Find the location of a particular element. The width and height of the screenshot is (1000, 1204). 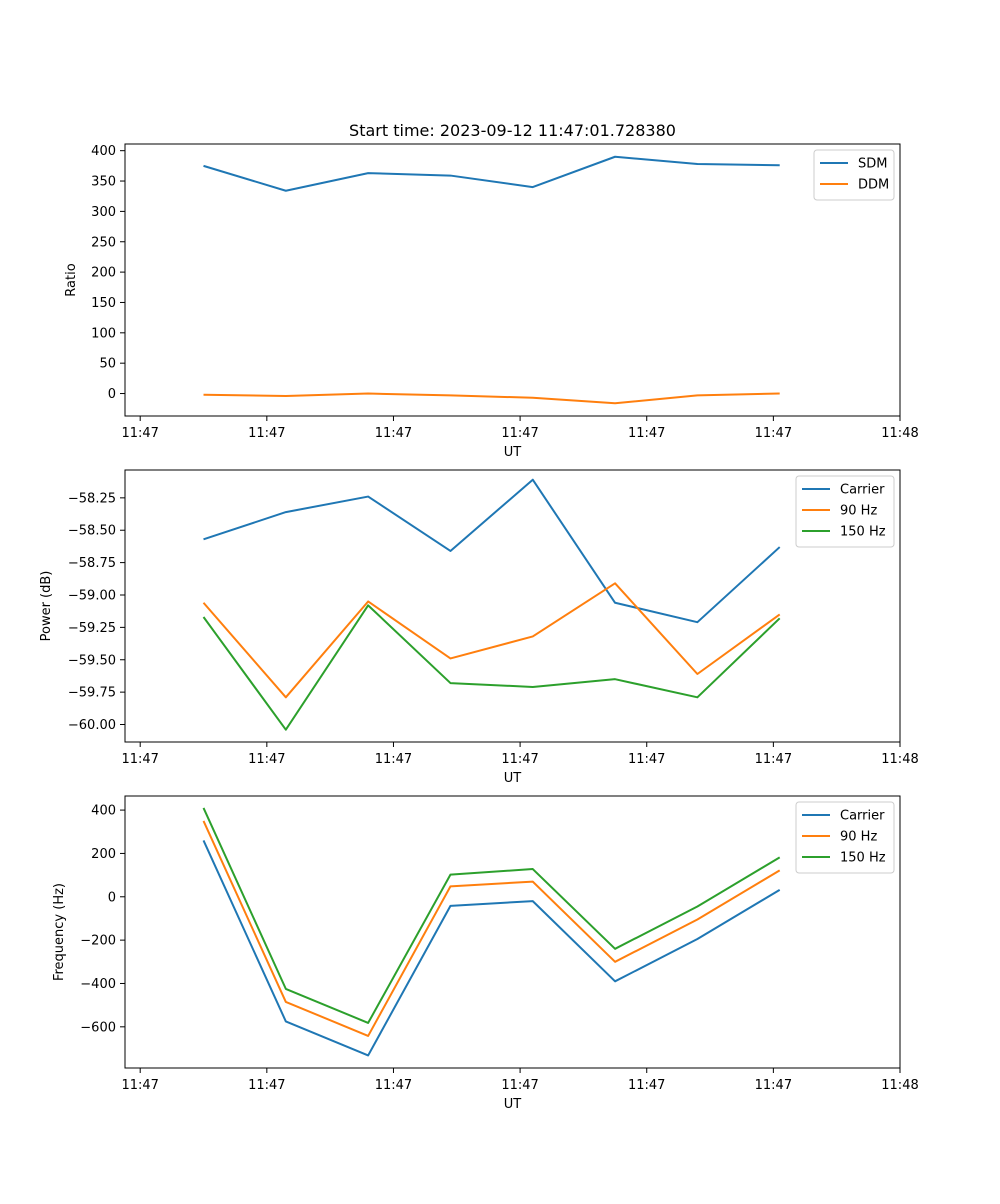

legend: SDM DDM is located at coordinates (854, 175).